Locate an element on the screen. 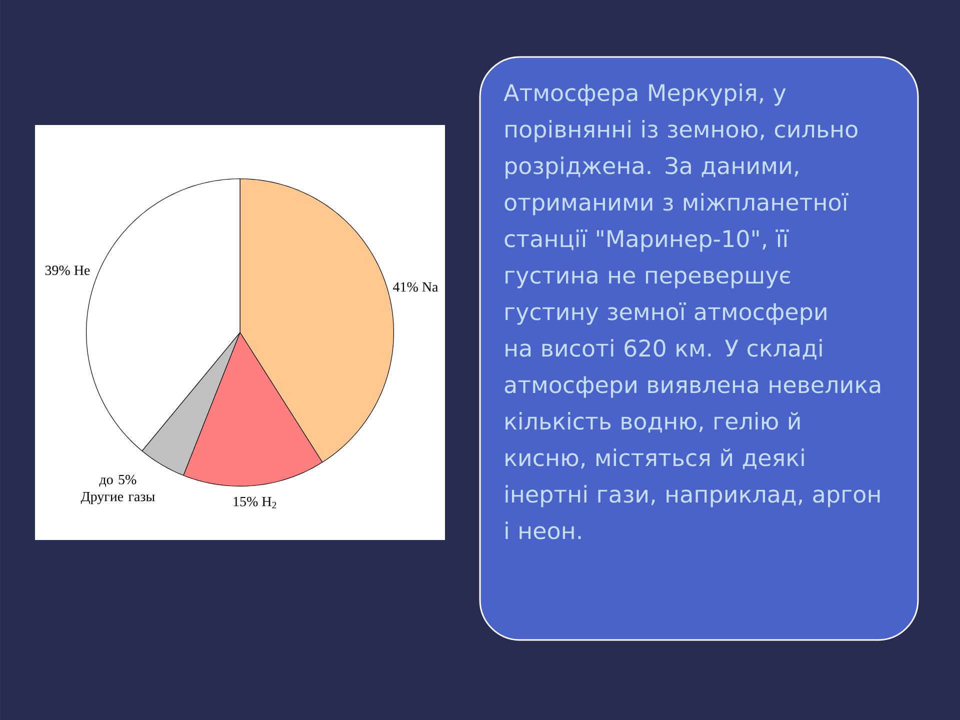 The width and height of the screenshot is (960, 720). slice-label: 39% He is located at coordinates (67, 271).